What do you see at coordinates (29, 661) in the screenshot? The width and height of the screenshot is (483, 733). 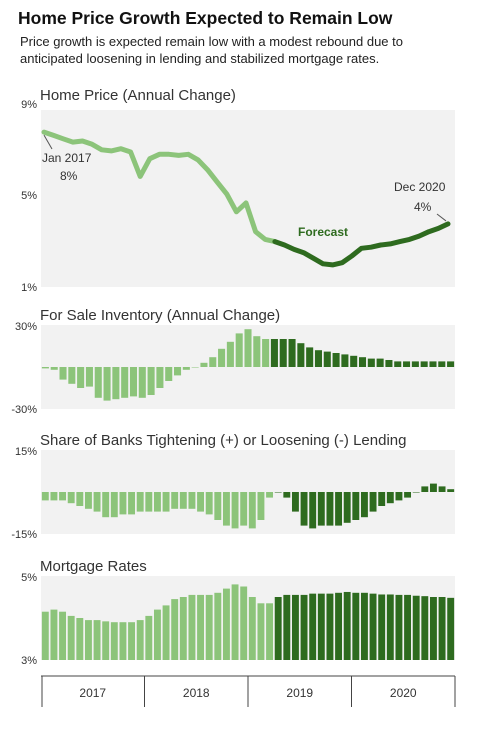 I see `y-tick-label: 3%` at bounding box center [29, 661].